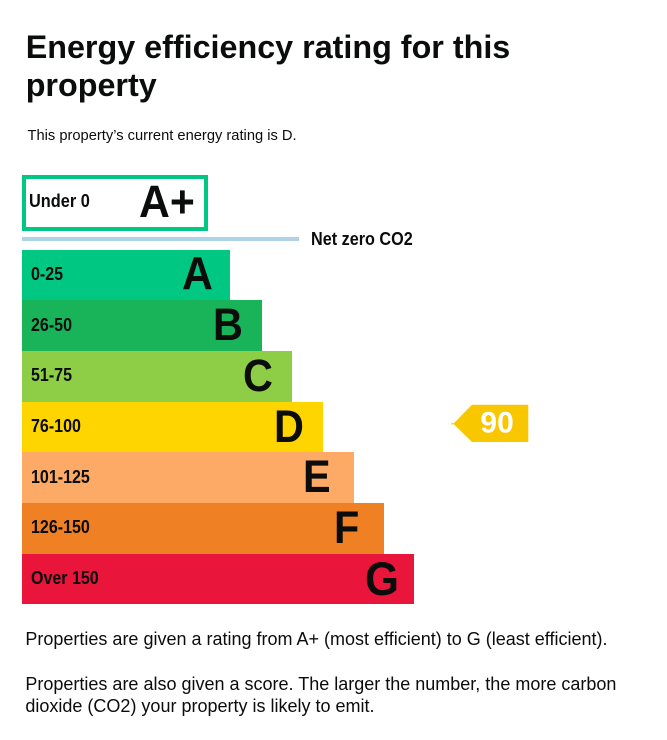 The height and width of the screenshot is (740, 667). Describe the element at coordinates (497, 422) in the screenshot. I see `svg-text: 90` at that location.